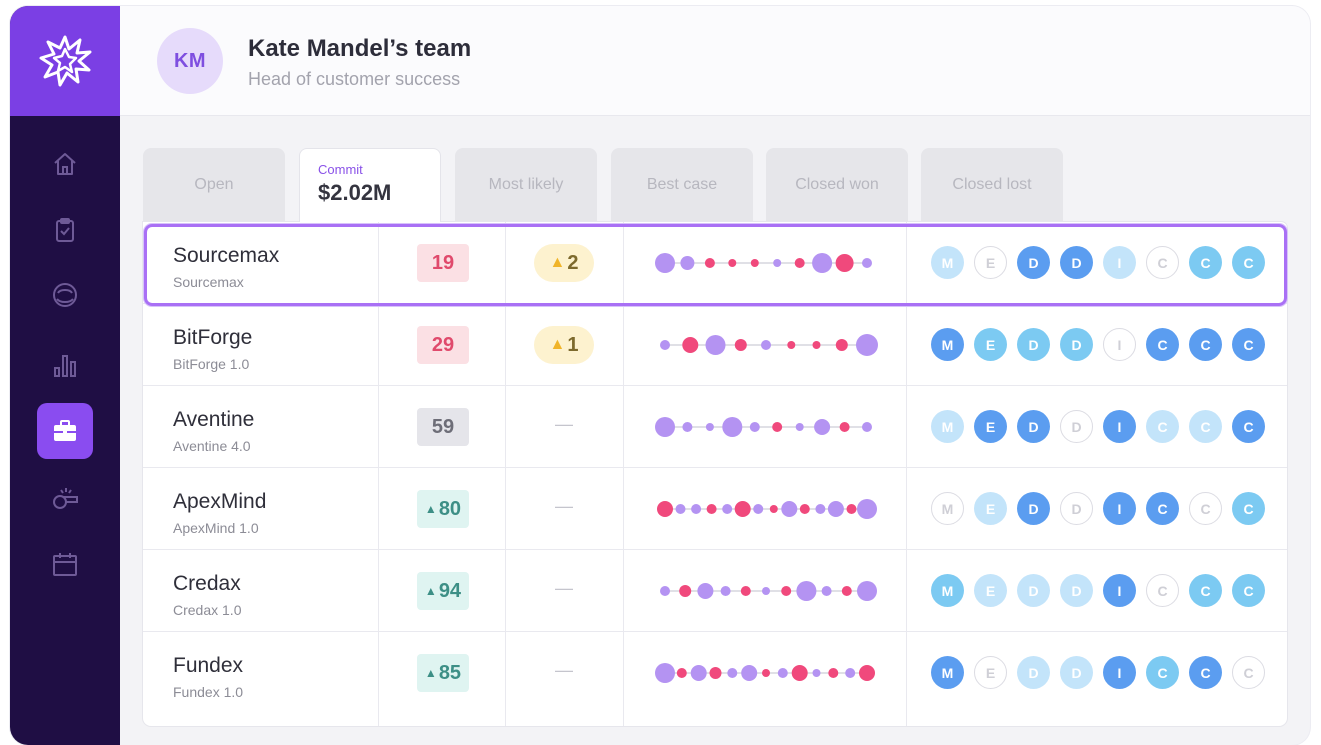 Image resolution: width=1321 pixels, height=745 pixels. Describe the element at coordinates (214, 419) in the screenshot. I see `account-name: Aventine` at that location.